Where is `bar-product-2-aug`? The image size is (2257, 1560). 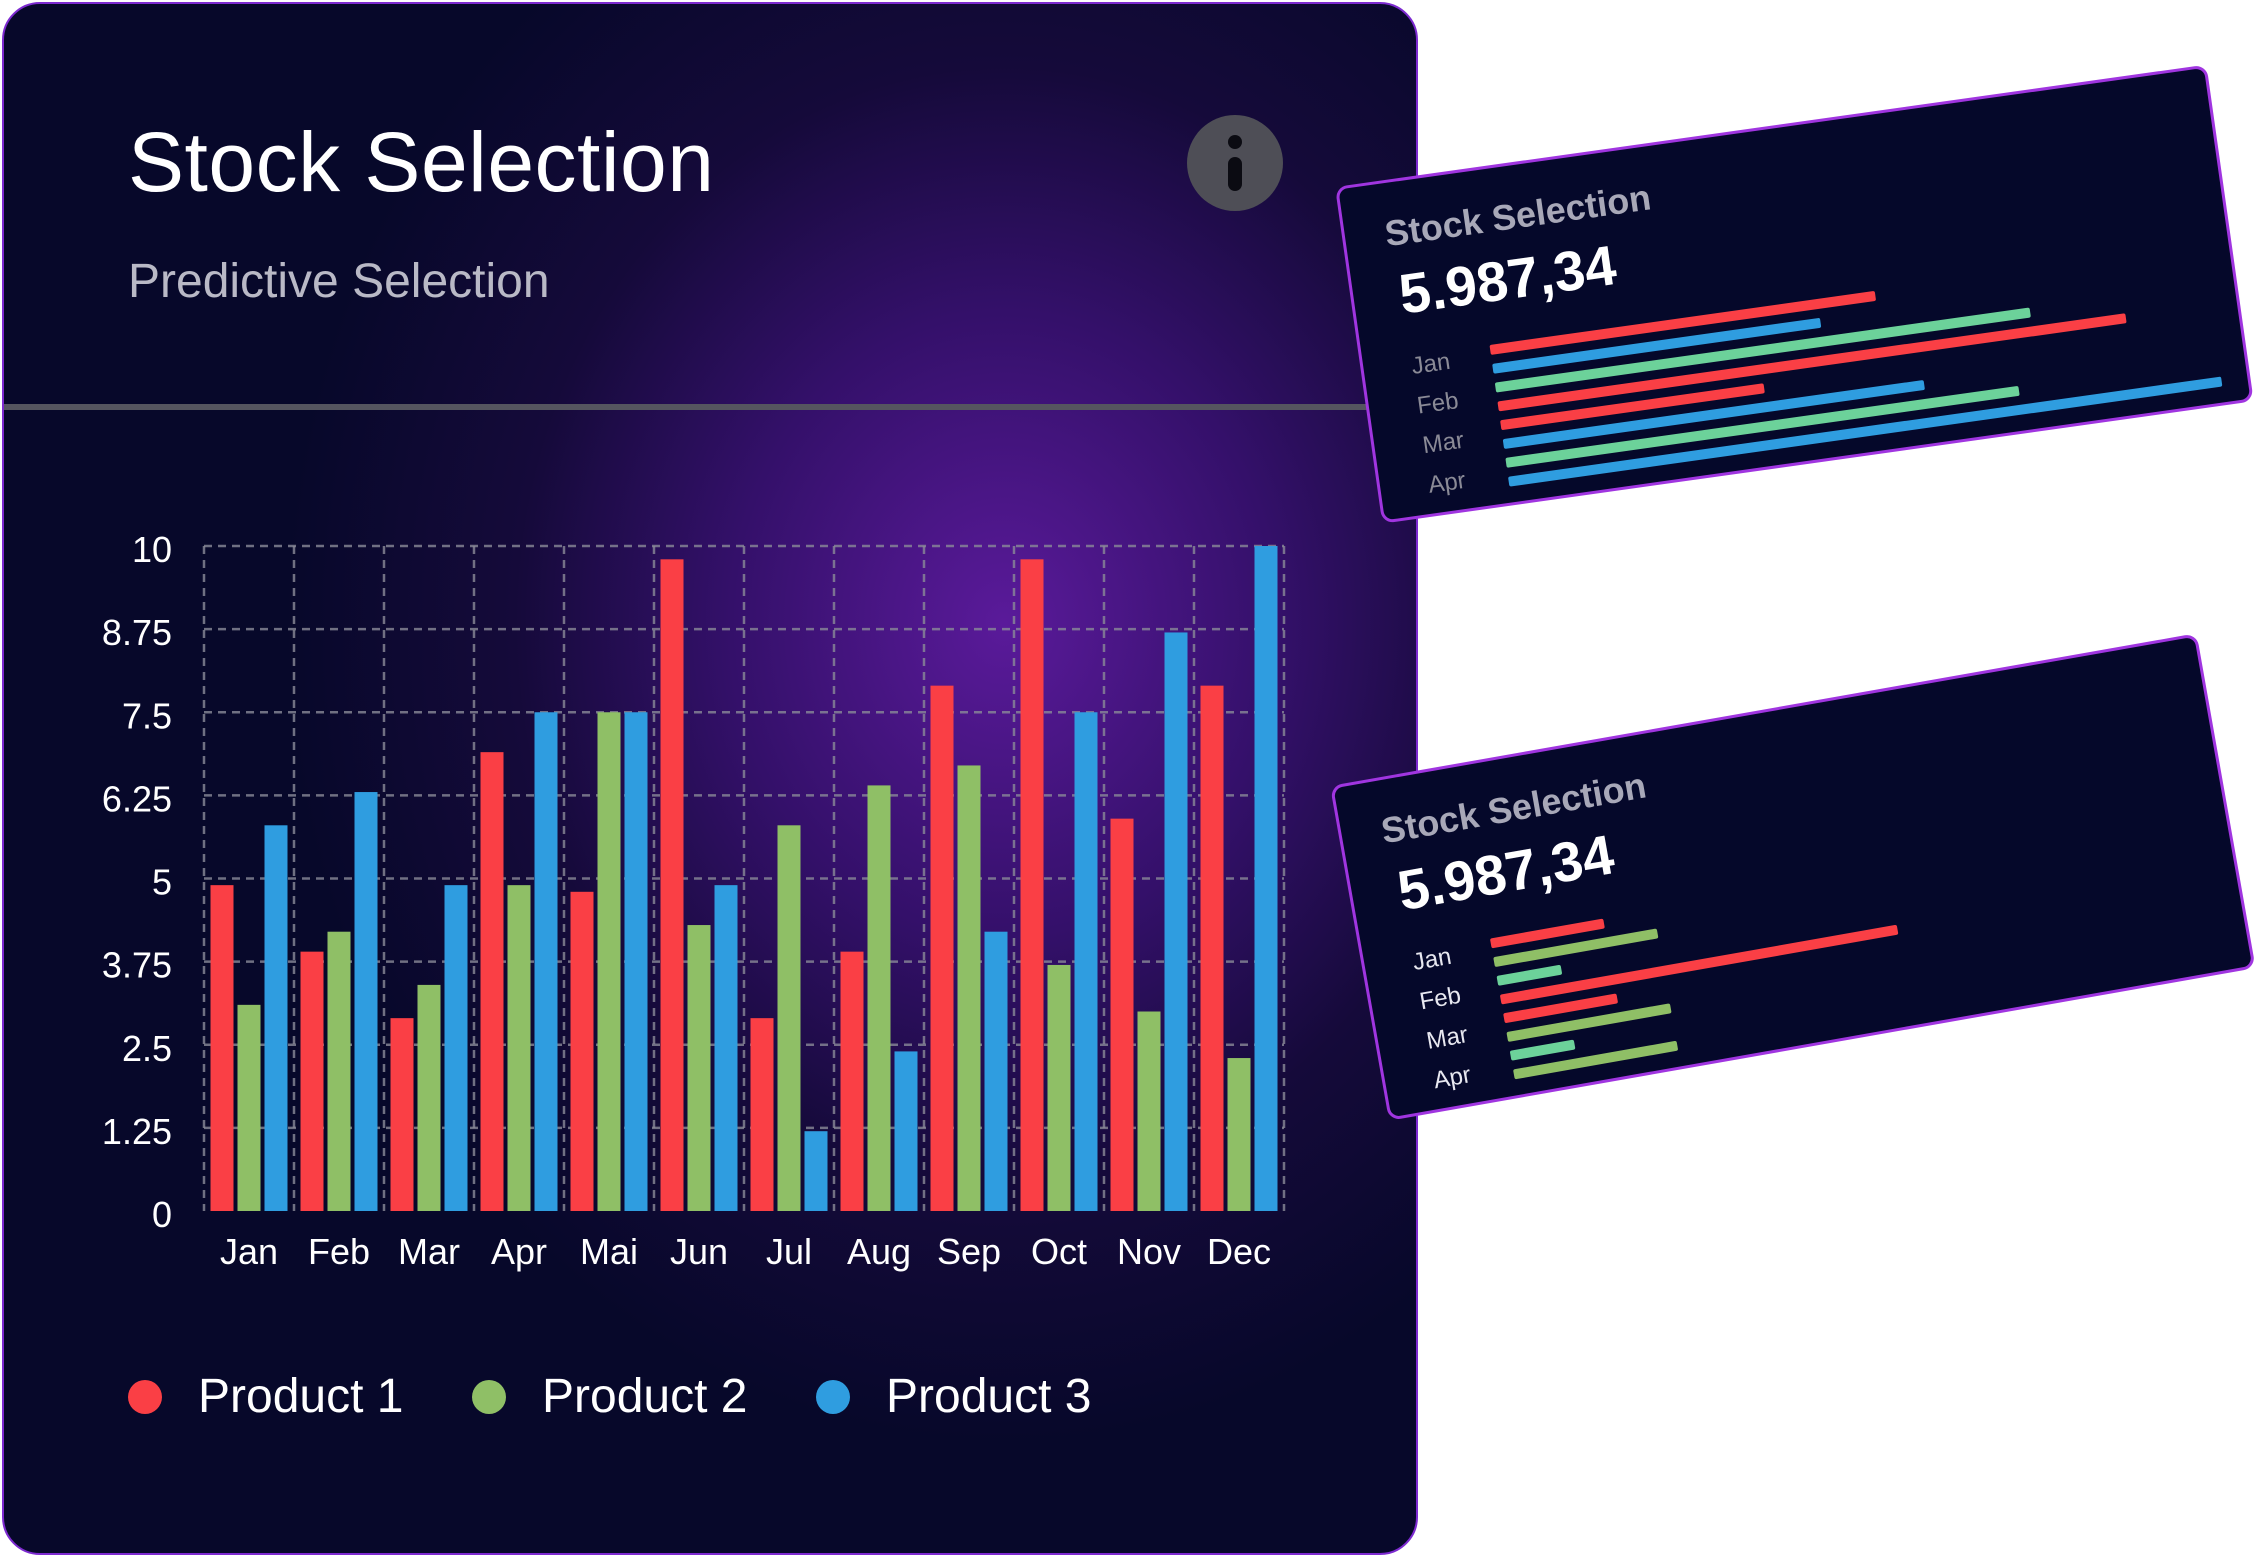 bar-product-2-aug is located at coordinates (879, 998).